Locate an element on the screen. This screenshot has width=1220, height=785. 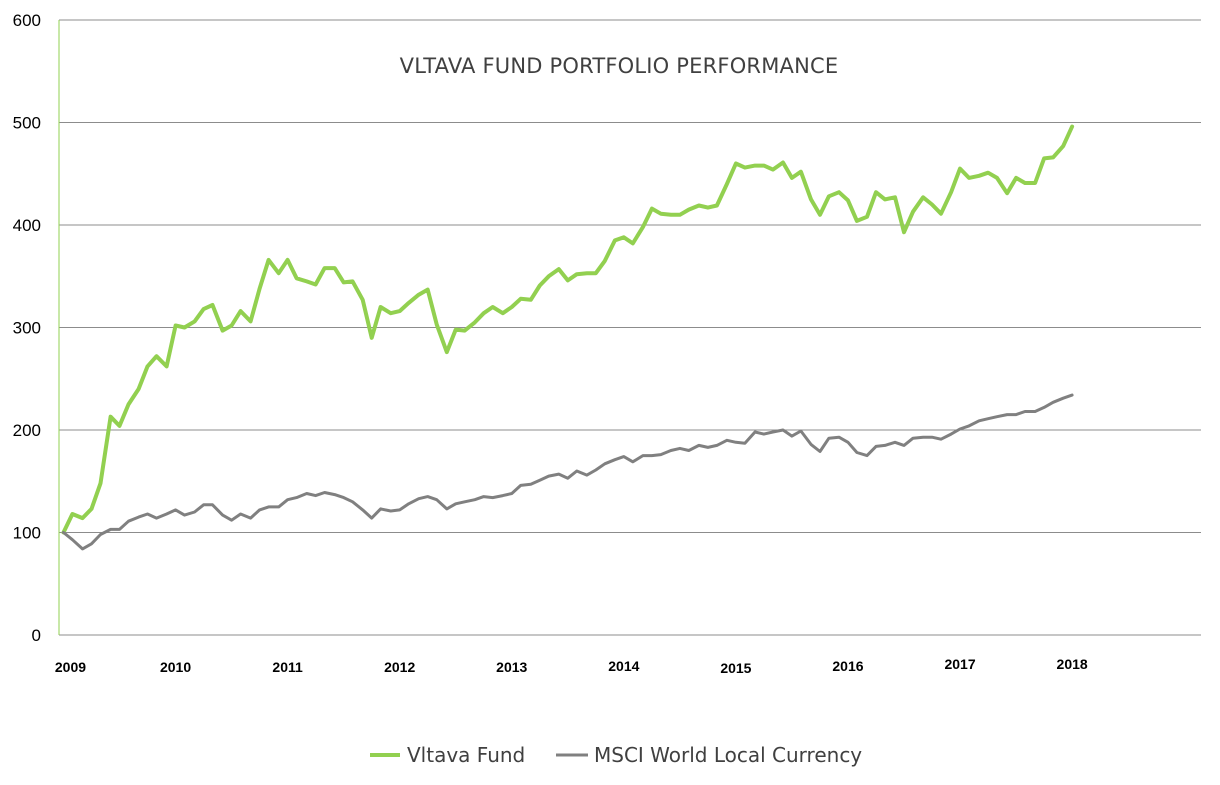
x-axis-ticks: 2009 2010 2011 2012 2013 2014 2015 2016 2017 2018 is located at coordinates (571, 666).